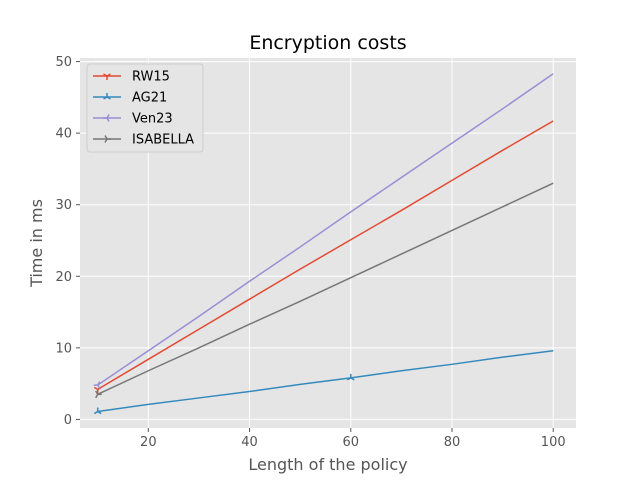 The height and width of the screenshot is (480, 640). What do you see at coordinates (351, 442) in the screenshot?
I see `x-tick-label: 60` at bounding box center [351, 442].